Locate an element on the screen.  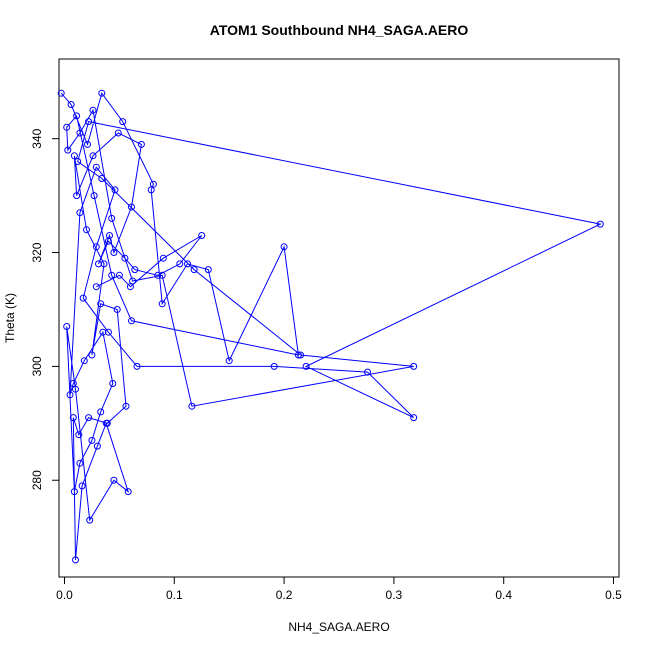
x-tick-label: 0.5 is located at coordinates (613, 595).